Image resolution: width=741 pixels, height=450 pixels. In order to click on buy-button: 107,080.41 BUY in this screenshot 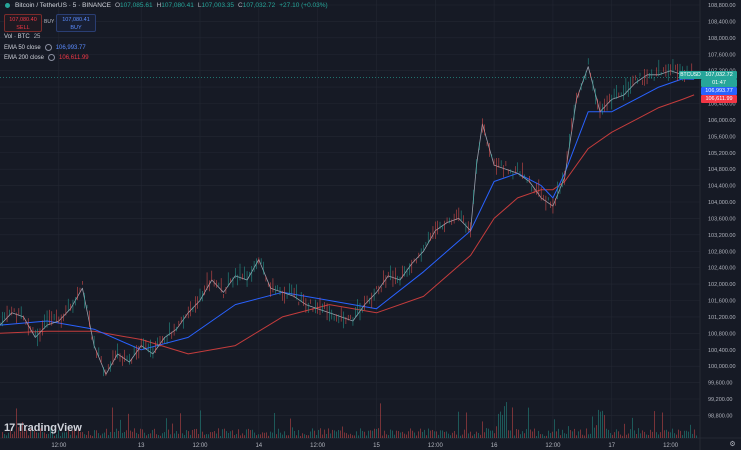, I will do `click(76, 23)`.